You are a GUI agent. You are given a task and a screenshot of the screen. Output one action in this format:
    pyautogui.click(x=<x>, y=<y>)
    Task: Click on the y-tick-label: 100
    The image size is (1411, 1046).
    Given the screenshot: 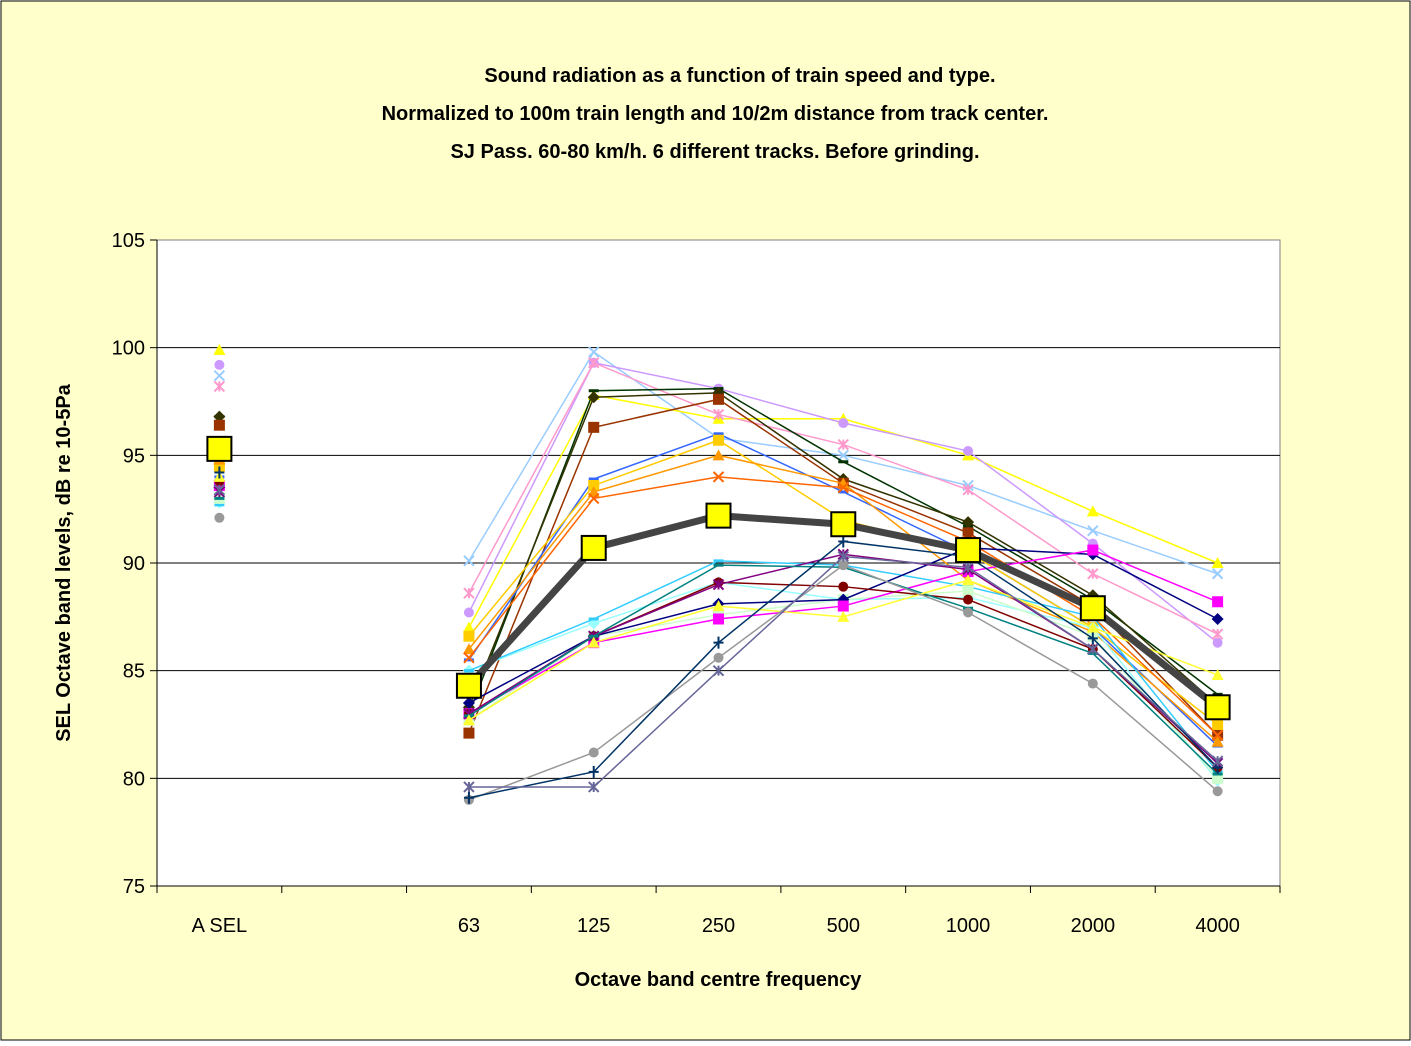 What is the action you would take?
    pyautogui.click(x=128, y=349)
    